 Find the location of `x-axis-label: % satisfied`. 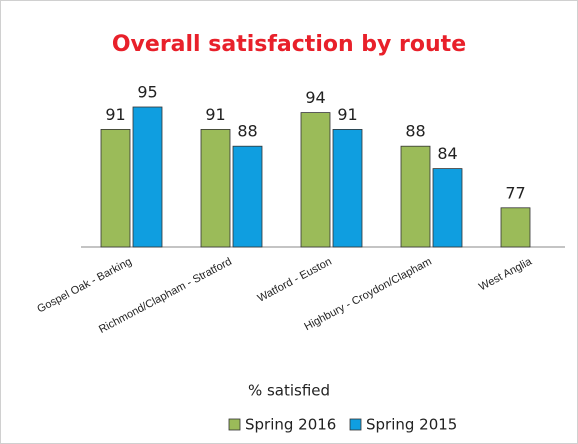

x-axis-label: % satisfied is located at coordinates (289, 391).